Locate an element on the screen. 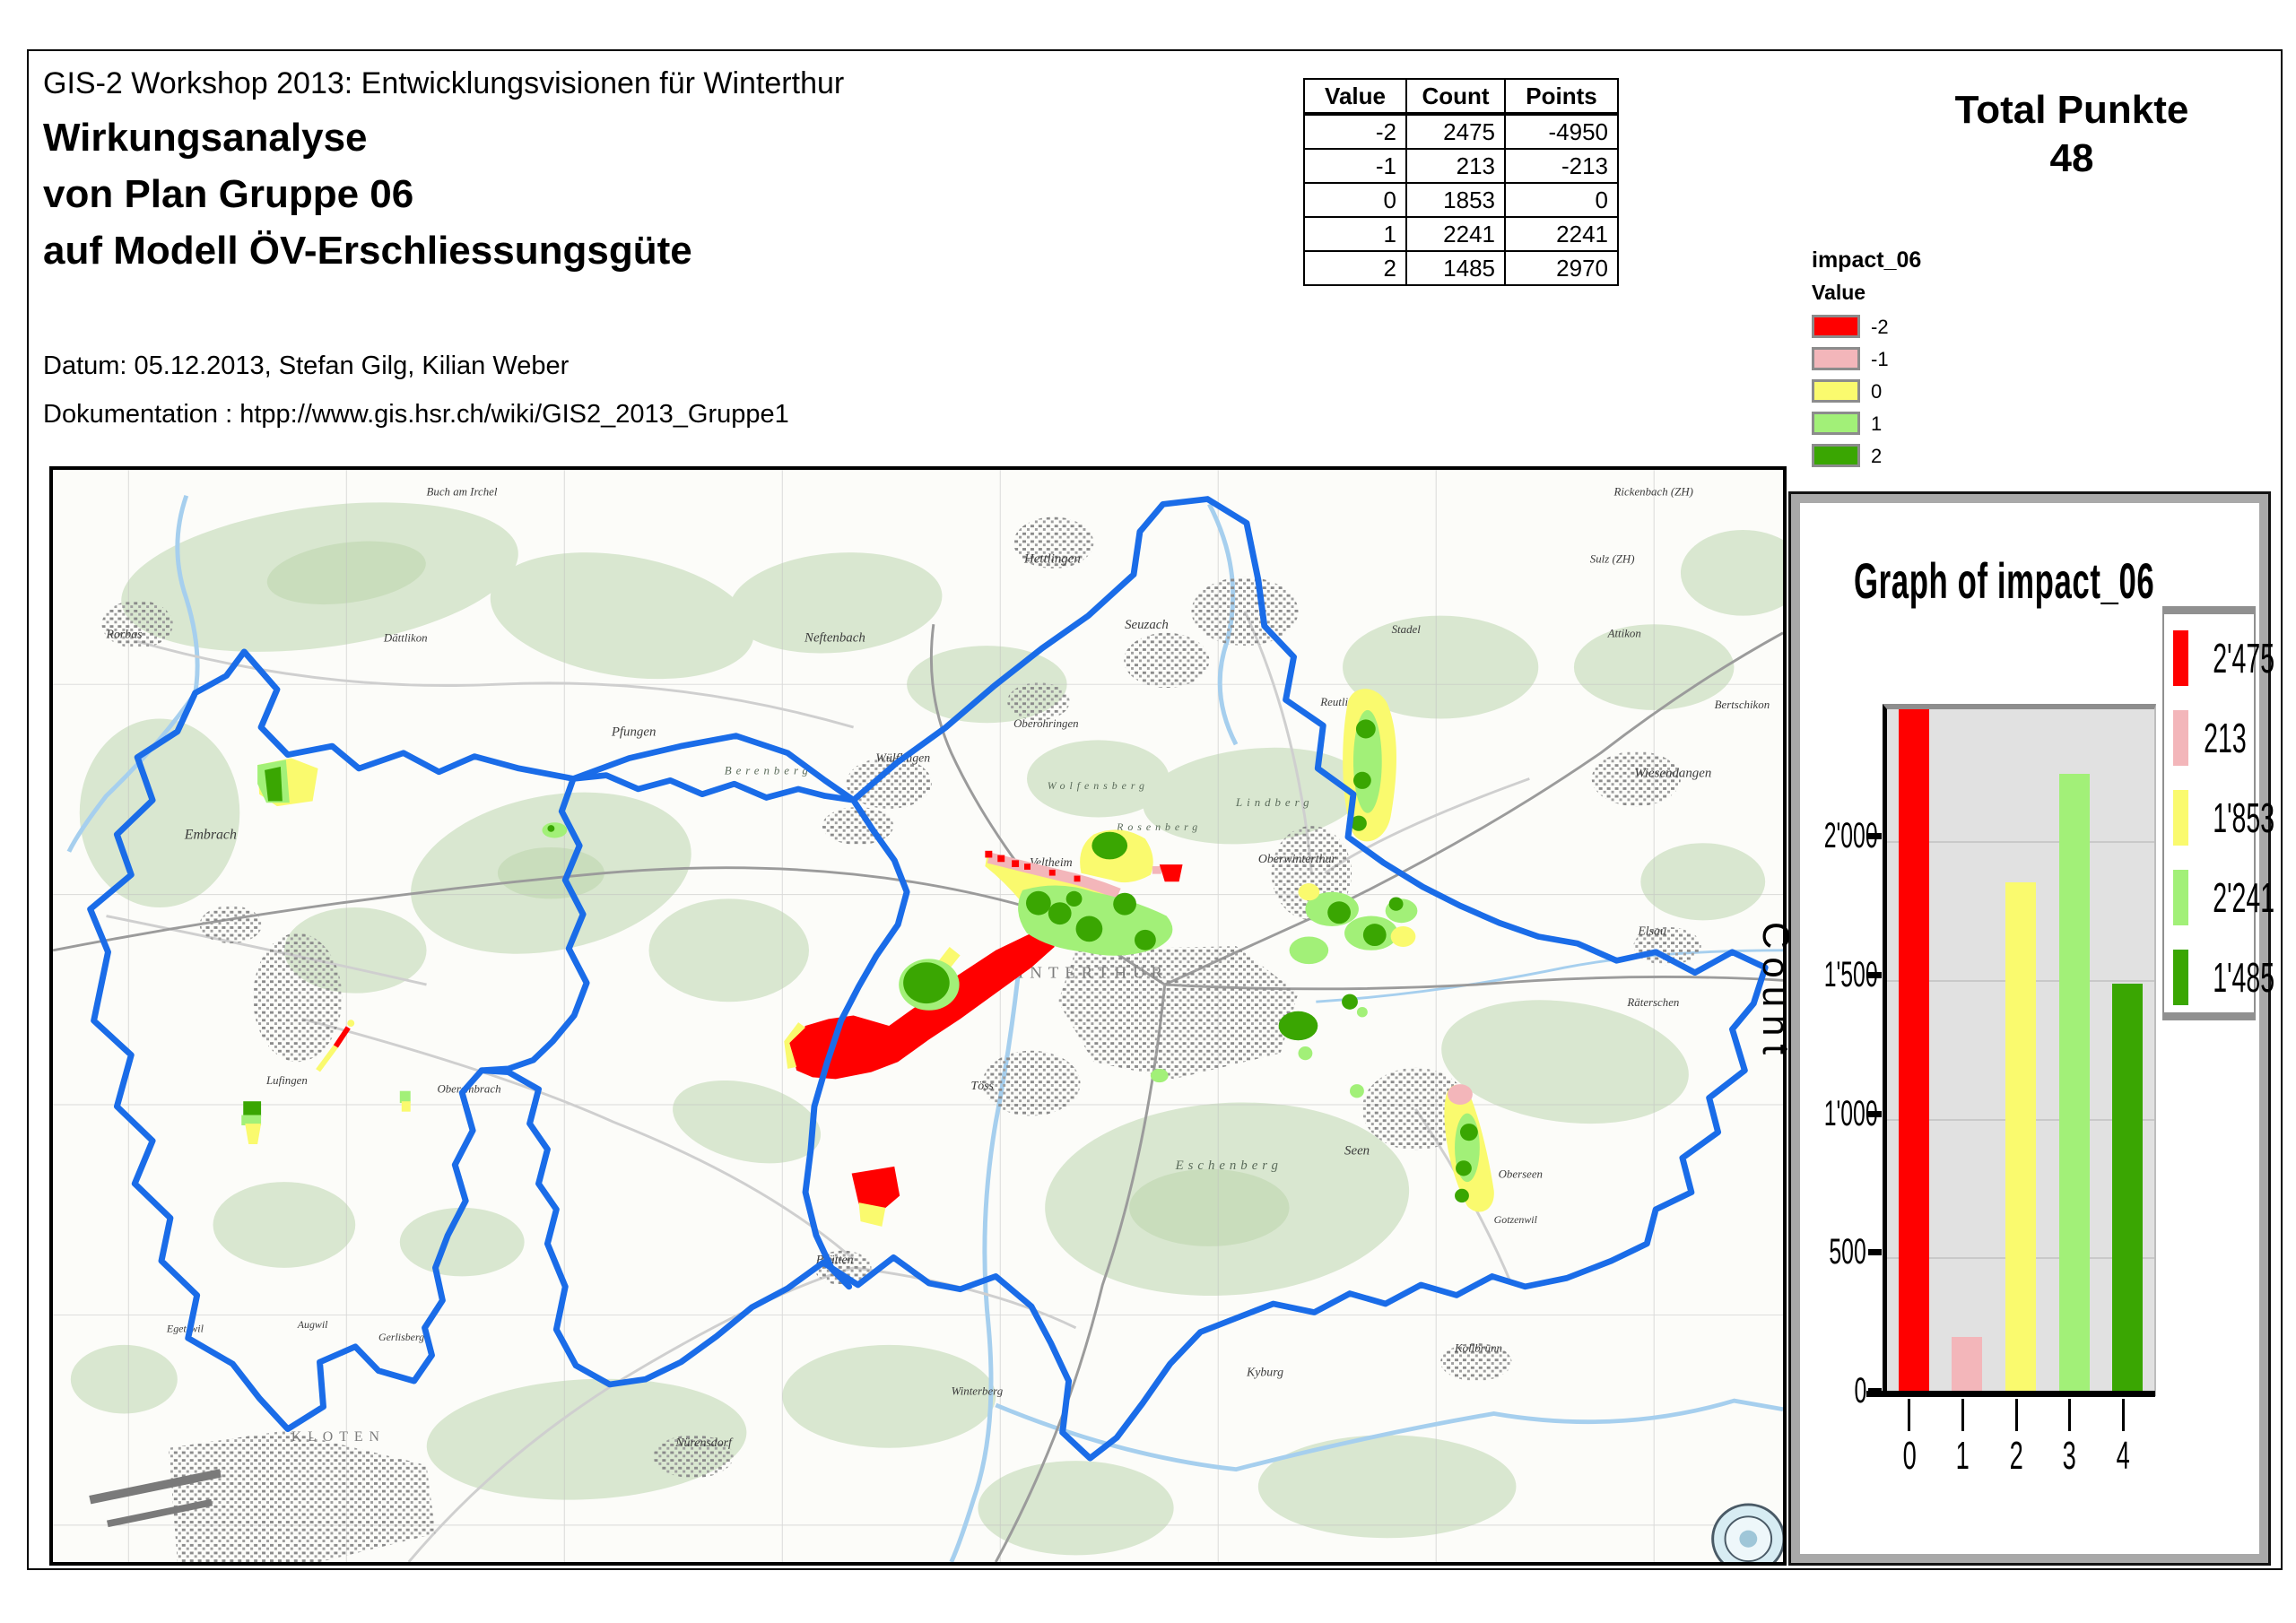 The height and width of the screenshot is (1623, 2296). table-row: 1 2241 2241 is located at coordinates (1461, 234).